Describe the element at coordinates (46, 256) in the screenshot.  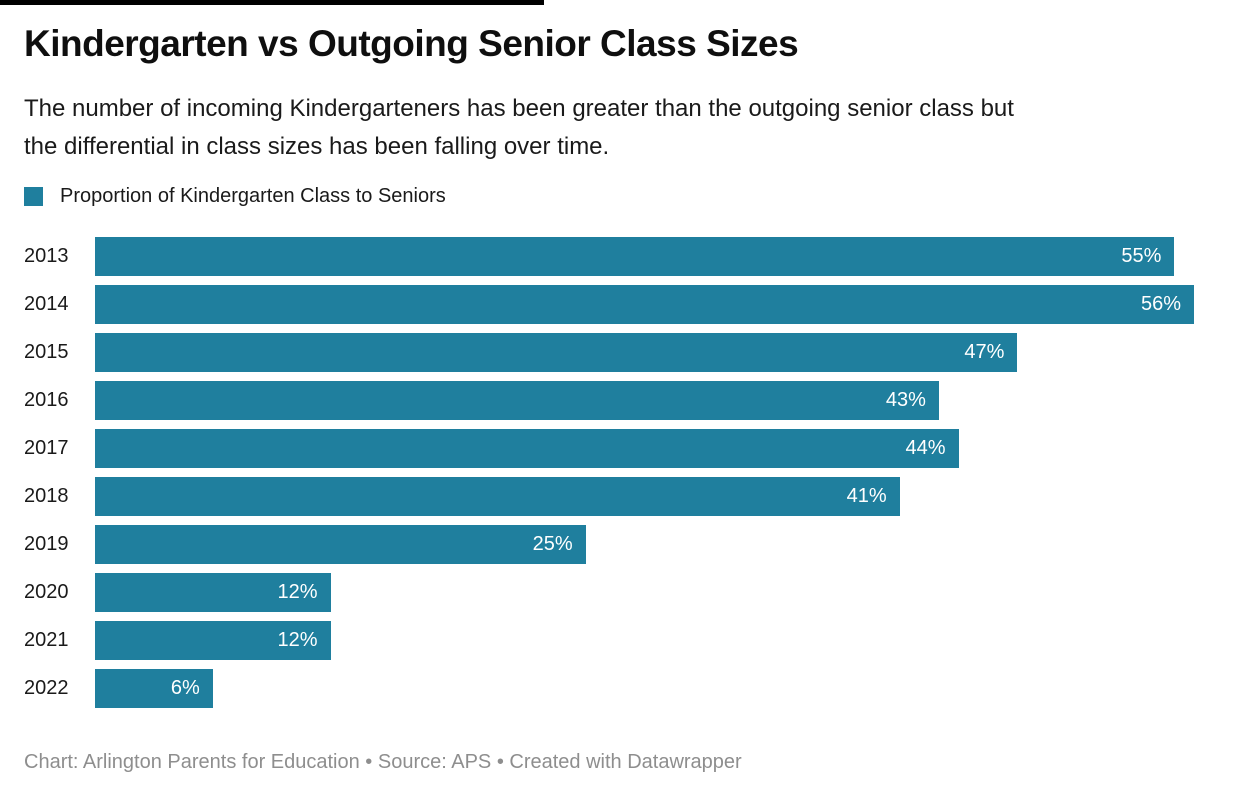
I see `year-label: 2013` at that location.